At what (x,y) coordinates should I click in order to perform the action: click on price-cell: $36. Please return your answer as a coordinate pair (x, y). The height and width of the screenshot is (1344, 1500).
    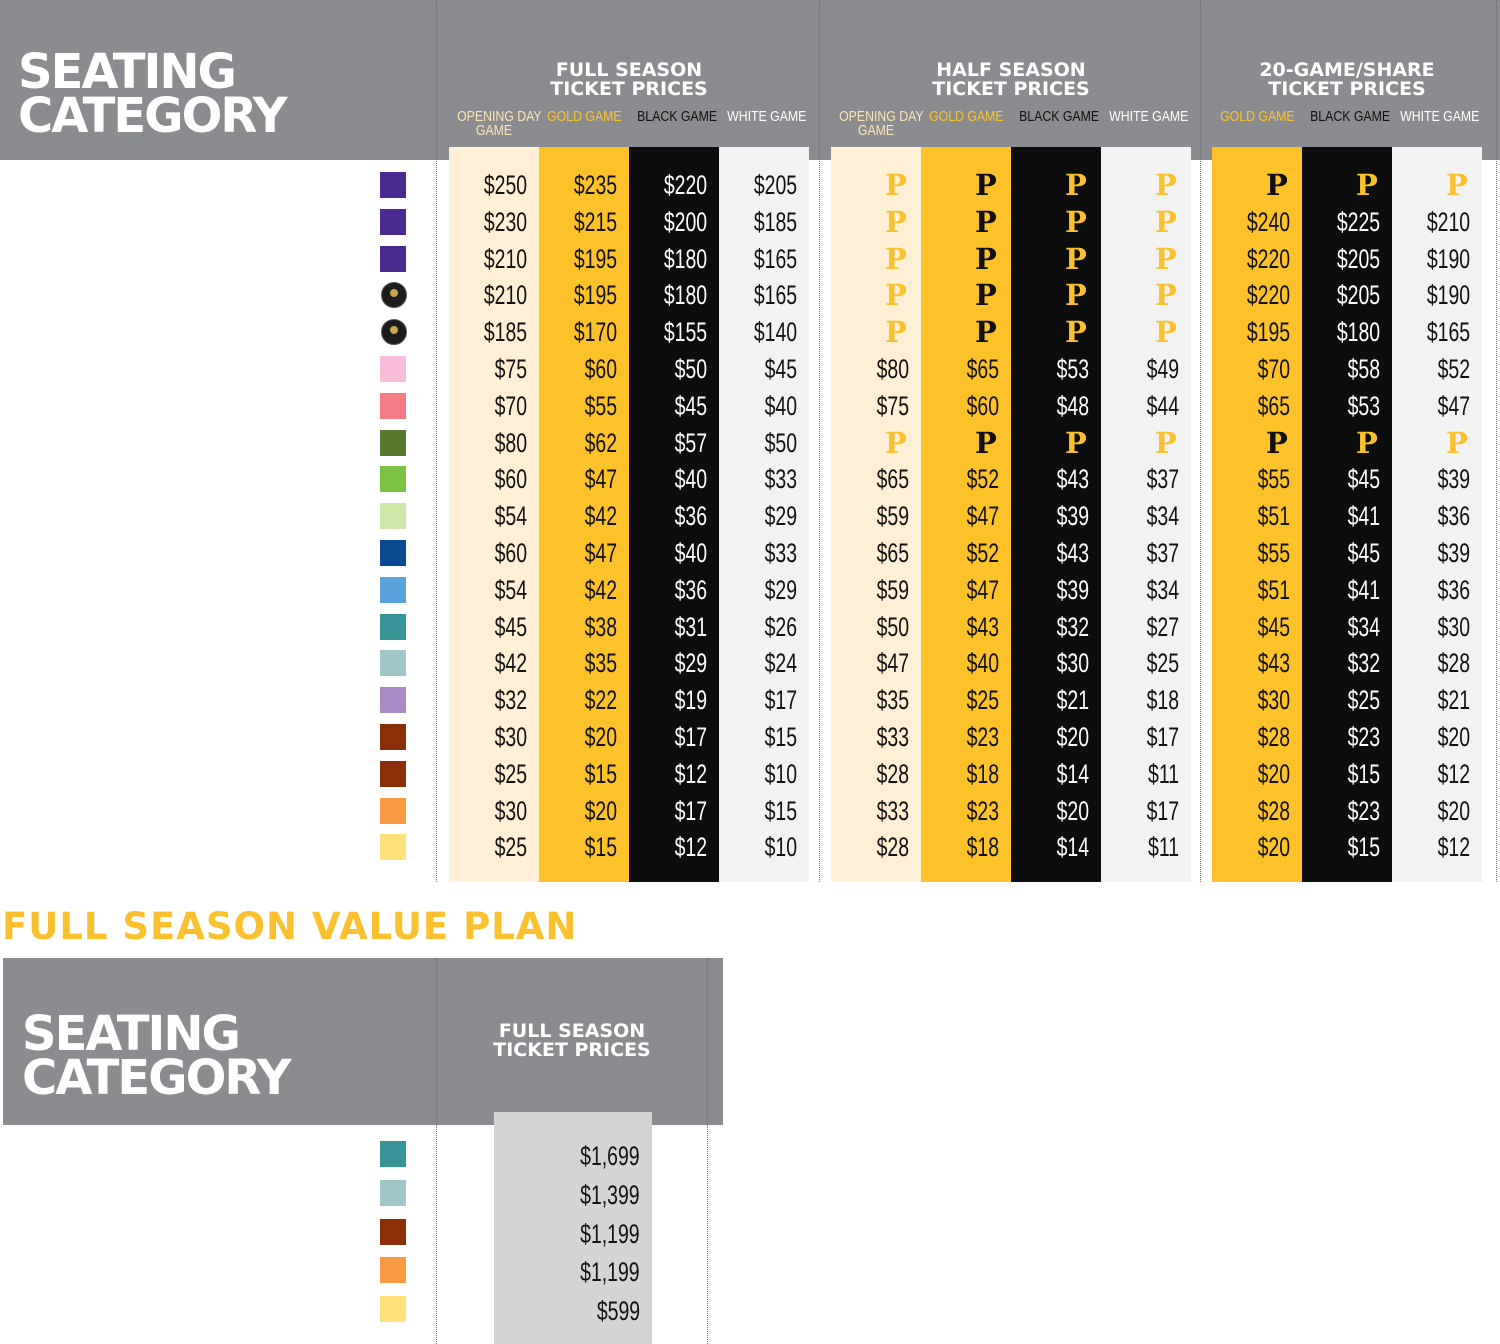
    Looking at the image, I should click on (1453, 516).